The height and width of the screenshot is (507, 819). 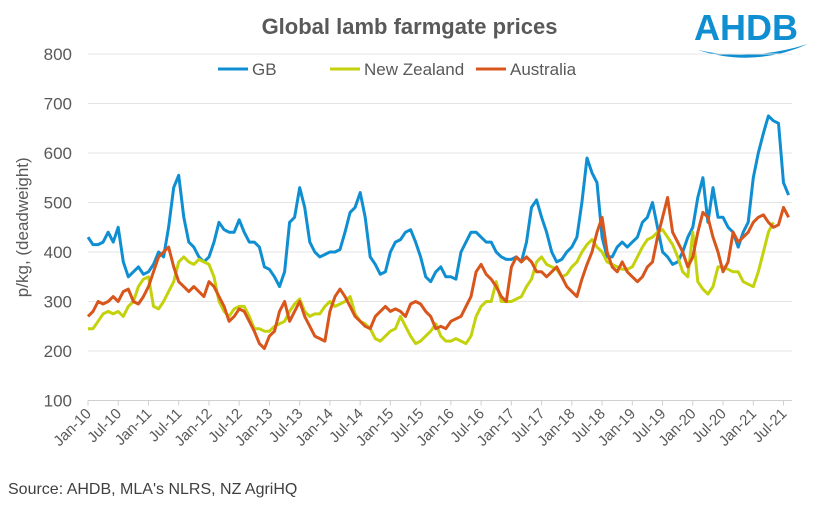 I want to click on legend-label: New Zealand, so click(x=414, y=69).